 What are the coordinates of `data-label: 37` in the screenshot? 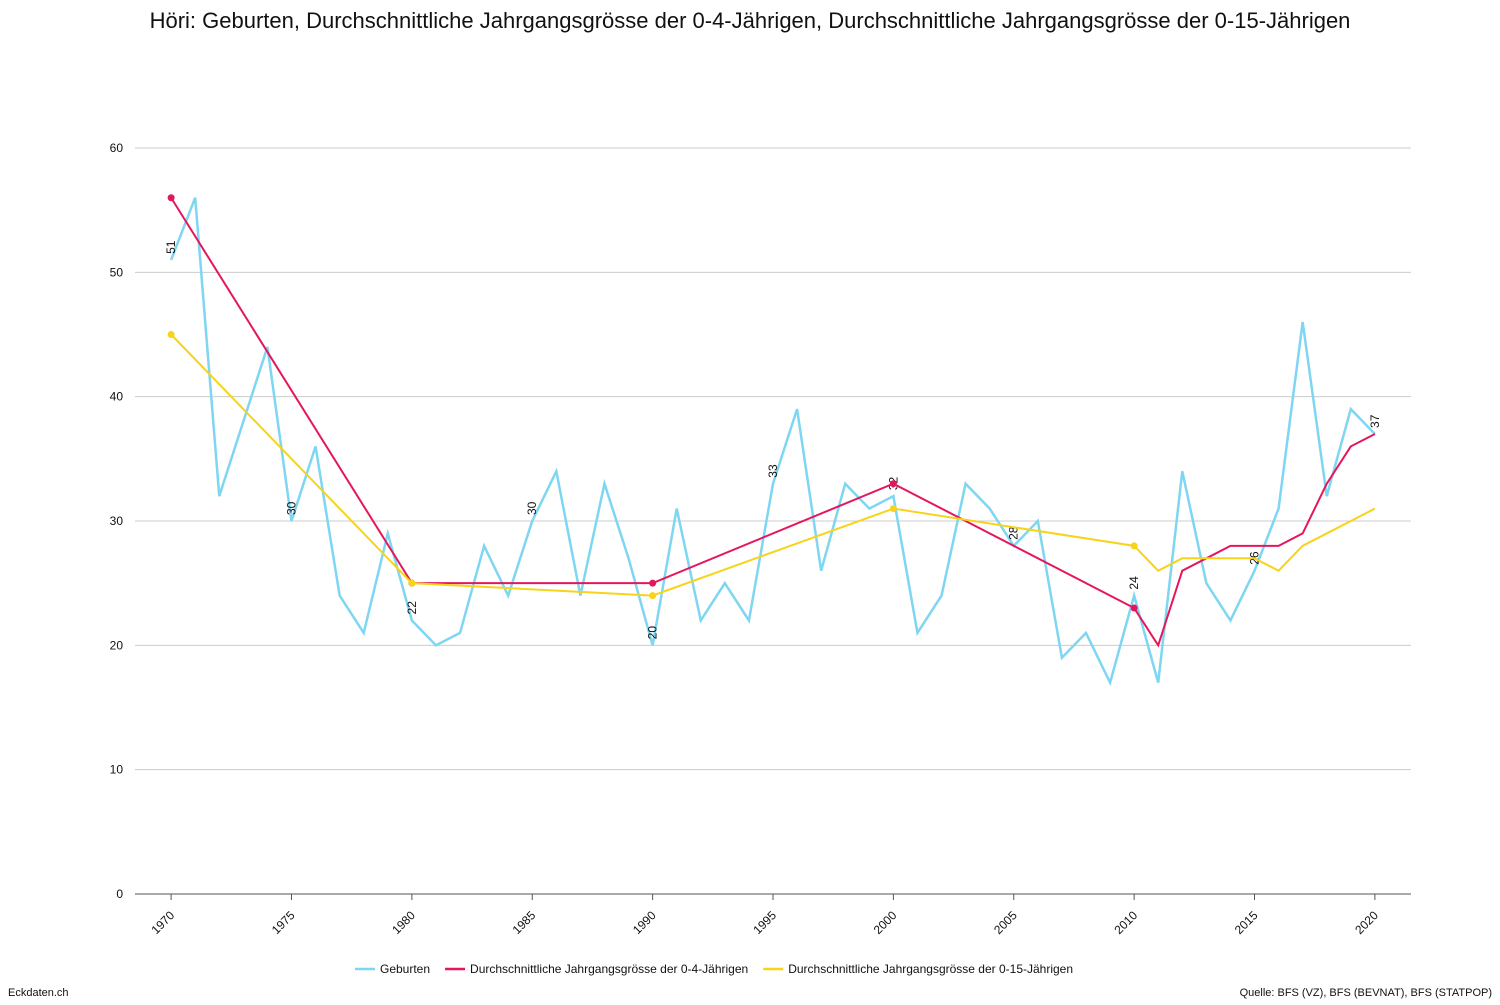 It's located at (1375, 421).